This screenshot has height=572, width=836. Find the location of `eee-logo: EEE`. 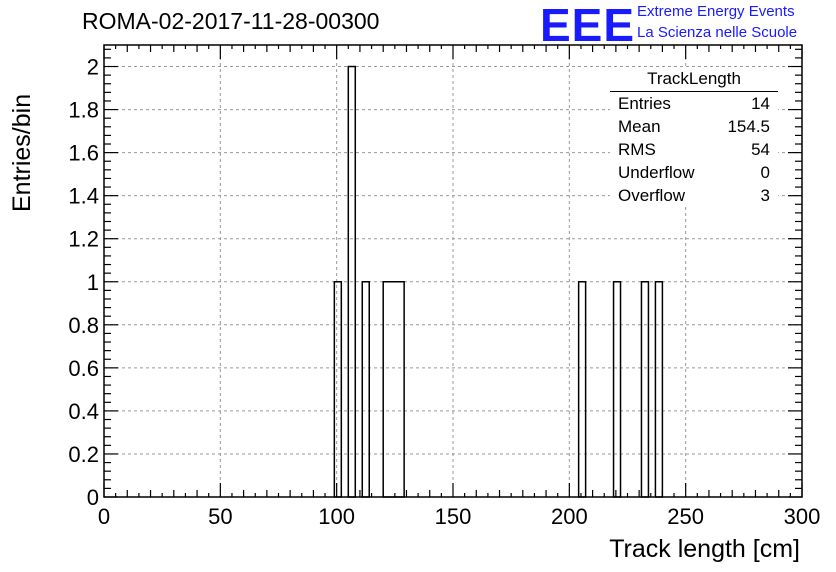

eee-logo: EEE is located at coordinates (588, 25).